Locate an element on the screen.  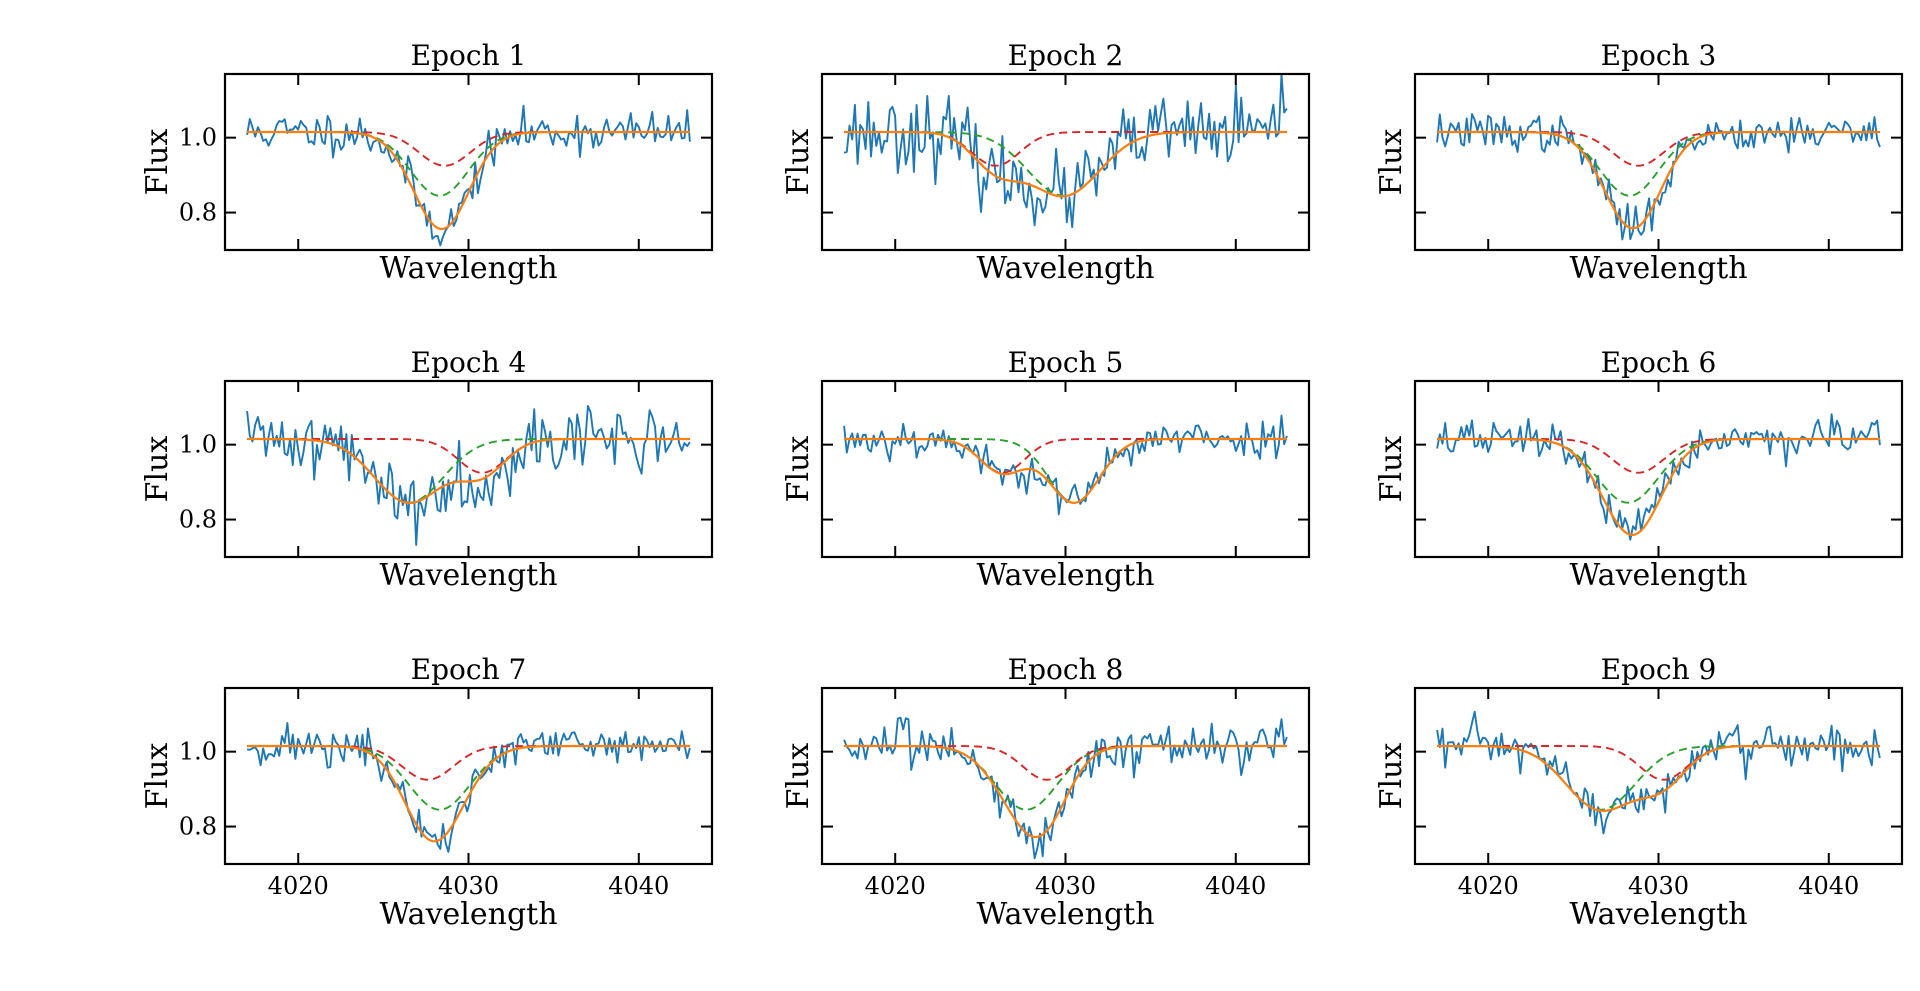
panel-8: 4020 4030 4040 Epoch 8 Wavelength Flux is located at coordinates (1046, 792).